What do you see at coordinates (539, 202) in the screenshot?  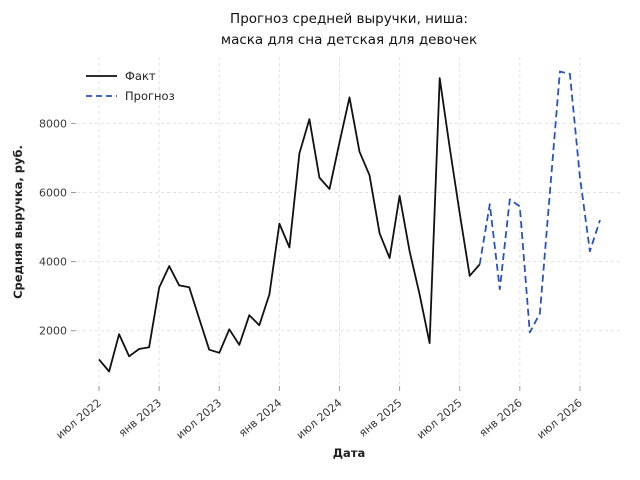 I see `forecast-line` at bounding box center [539, 202].